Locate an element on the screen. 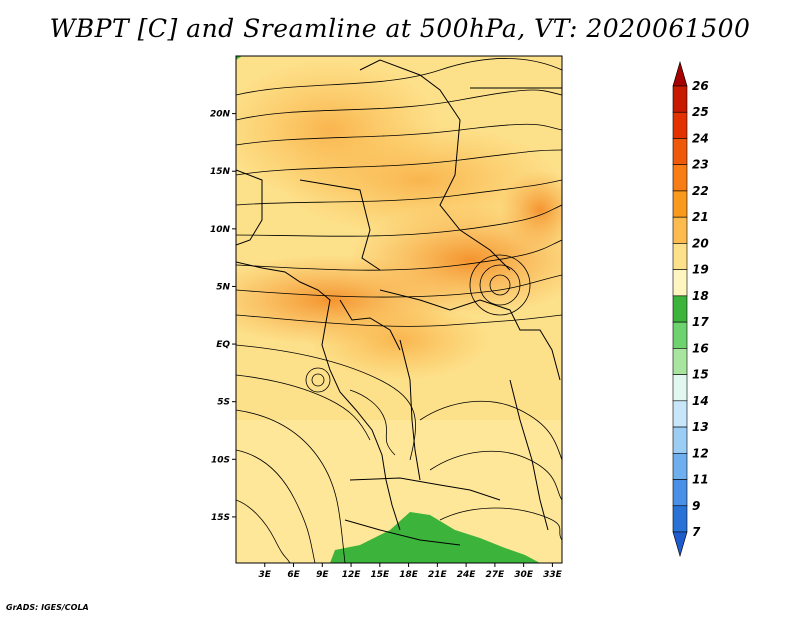 The width and height of the screenshot is (800, 618). colorbar-top-arrow is located at coordinates (680, 73).